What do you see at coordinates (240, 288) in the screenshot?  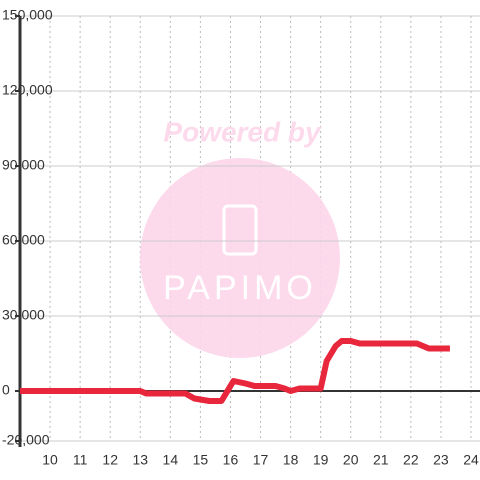 I see `watermark-logo: PAPIMO` at bounding box center [240, 288].